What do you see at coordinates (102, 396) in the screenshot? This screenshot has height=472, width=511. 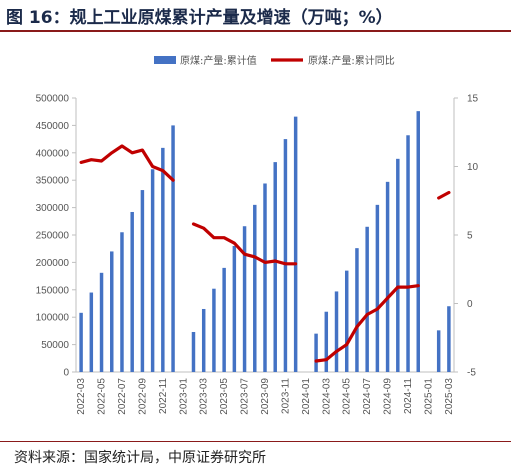 I see `x-tick-label: 2022-05` at bounding box center [102, 396].